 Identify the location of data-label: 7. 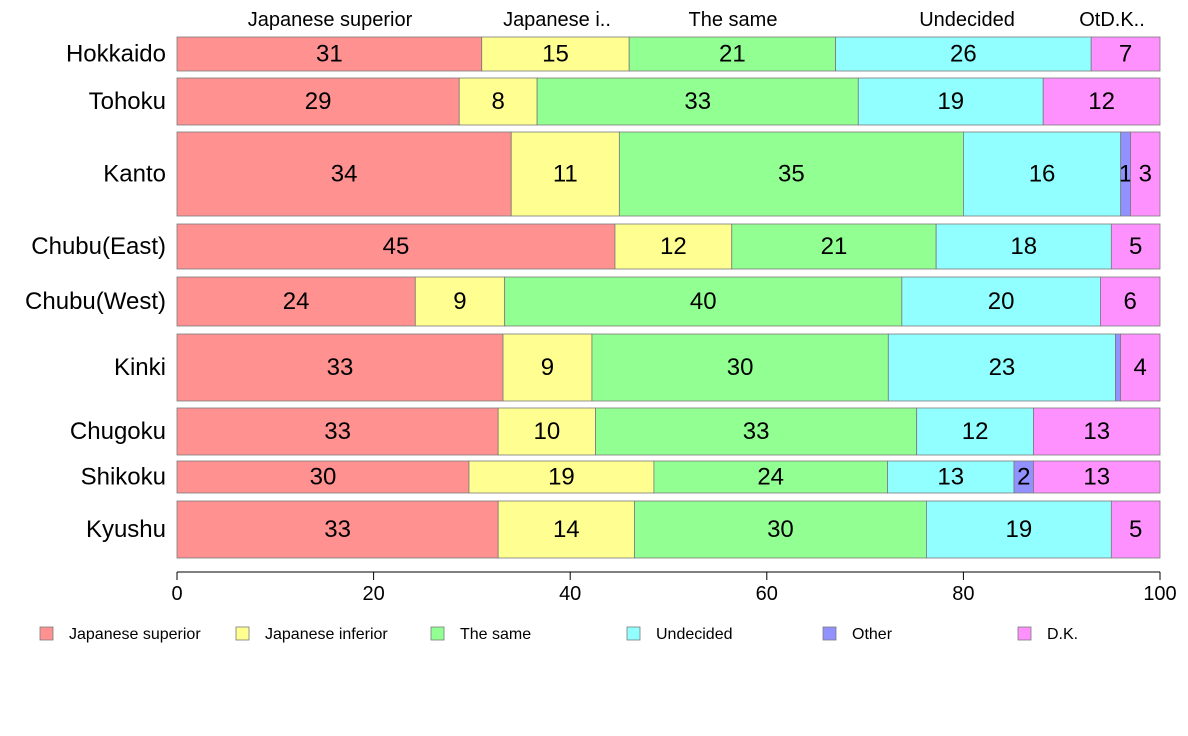
(1125, 54).